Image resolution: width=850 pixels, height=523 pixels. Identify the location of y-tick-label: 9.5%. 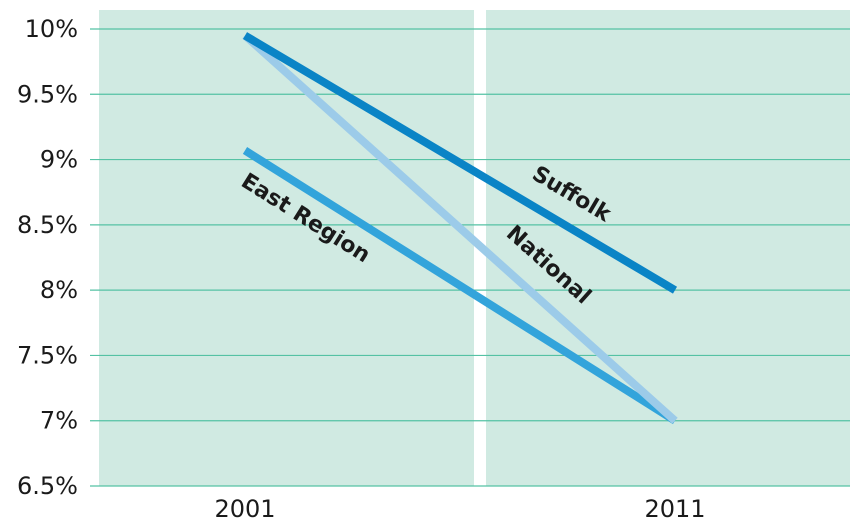
(47, 94).